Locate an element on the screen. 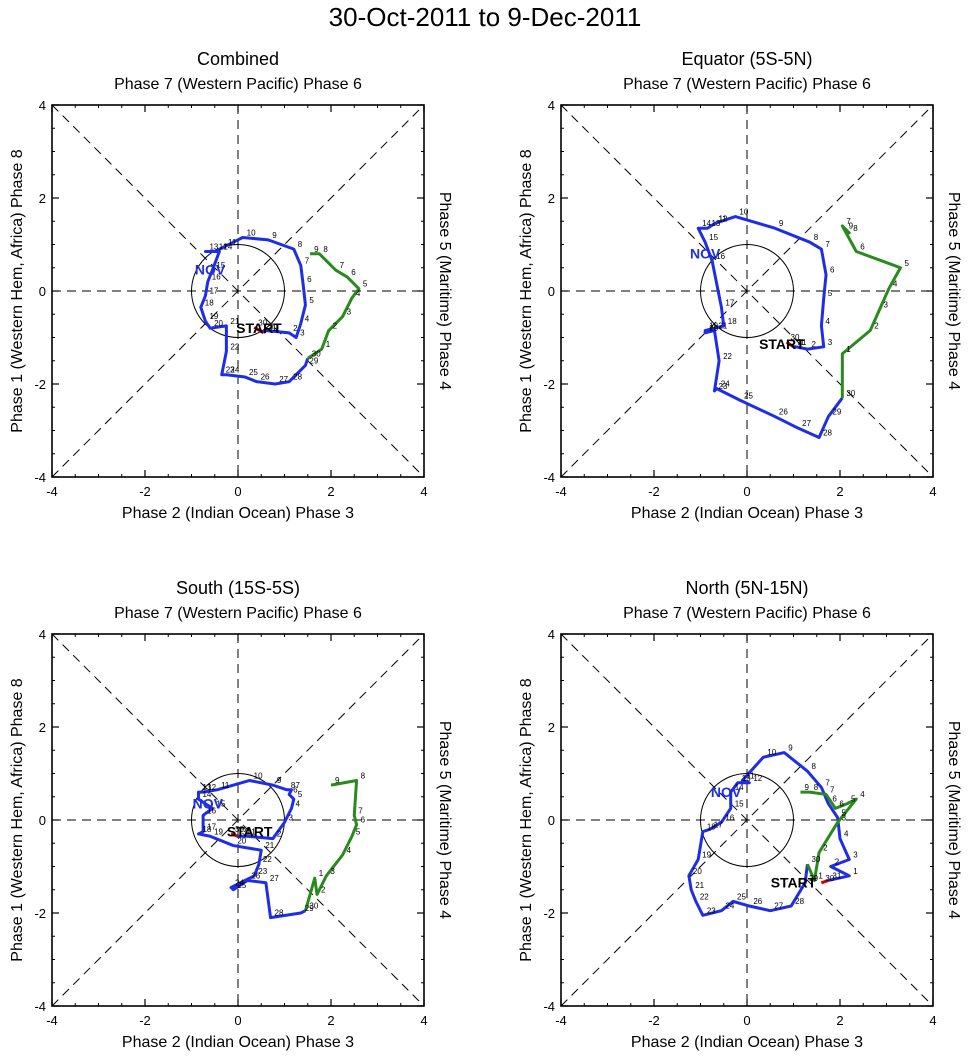 This screenshot has height=1058, width=971. nov-day-label: 14 is located at coordinates (206, 794).